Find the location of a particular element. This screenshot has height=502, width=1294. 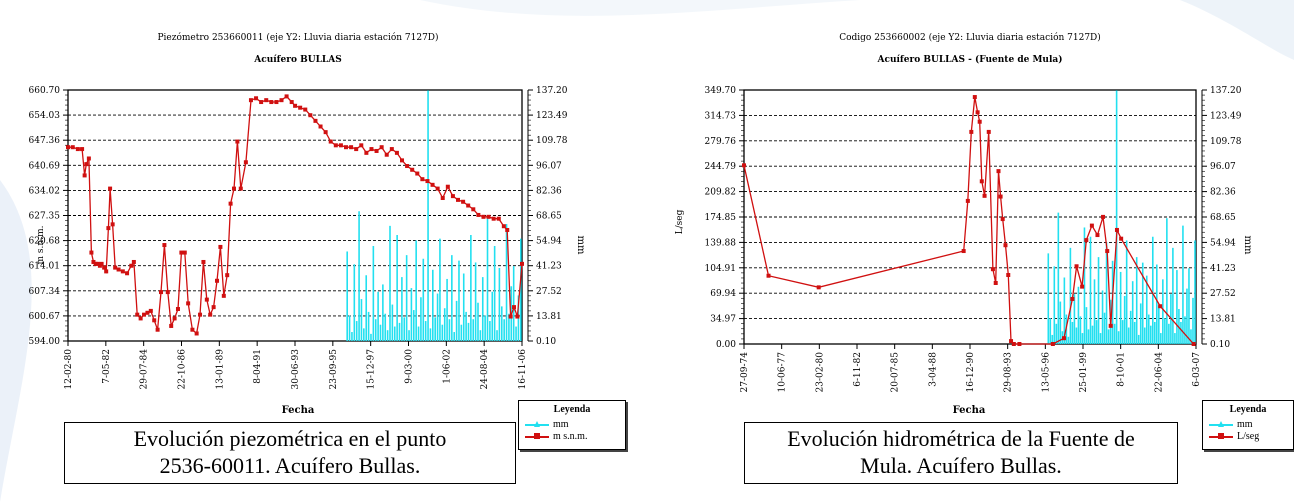

y2-tick-label: 82.36 is located at coordinates (1223, 193).